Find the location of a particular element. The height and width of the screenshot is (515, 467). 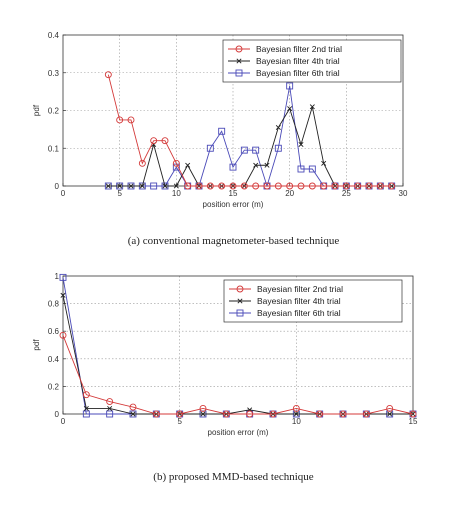

y-tick-label: 0.3 is located at coordinates (54, 73).